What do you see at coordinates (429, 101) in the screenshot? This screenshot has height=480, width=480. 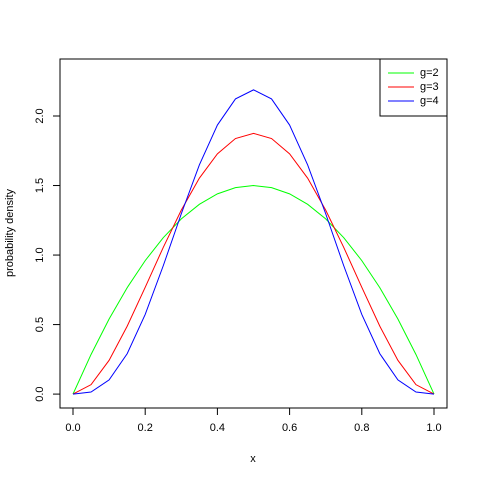 I see `legend-label: g=4` at bounding box center [429, 101].